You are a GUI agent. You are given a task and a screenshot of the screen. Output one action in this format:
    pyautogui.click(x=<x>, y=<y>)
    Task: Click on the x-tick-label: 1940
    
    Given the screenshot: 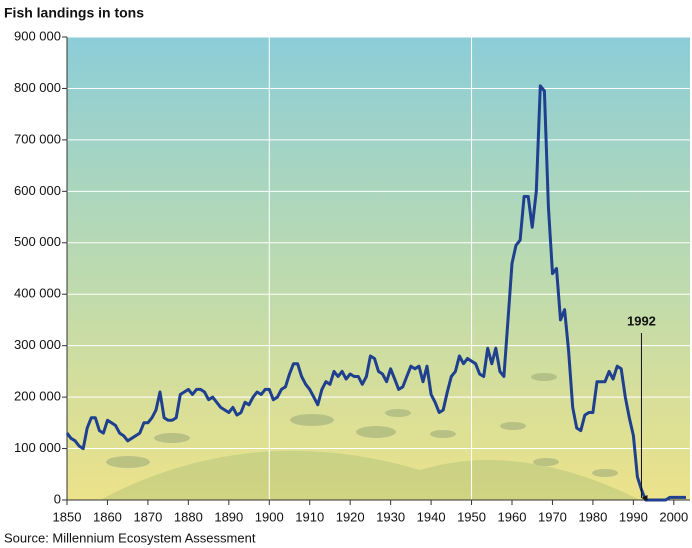 What is the action you would take?
    pyautogui.click(x=431, y=516)
    